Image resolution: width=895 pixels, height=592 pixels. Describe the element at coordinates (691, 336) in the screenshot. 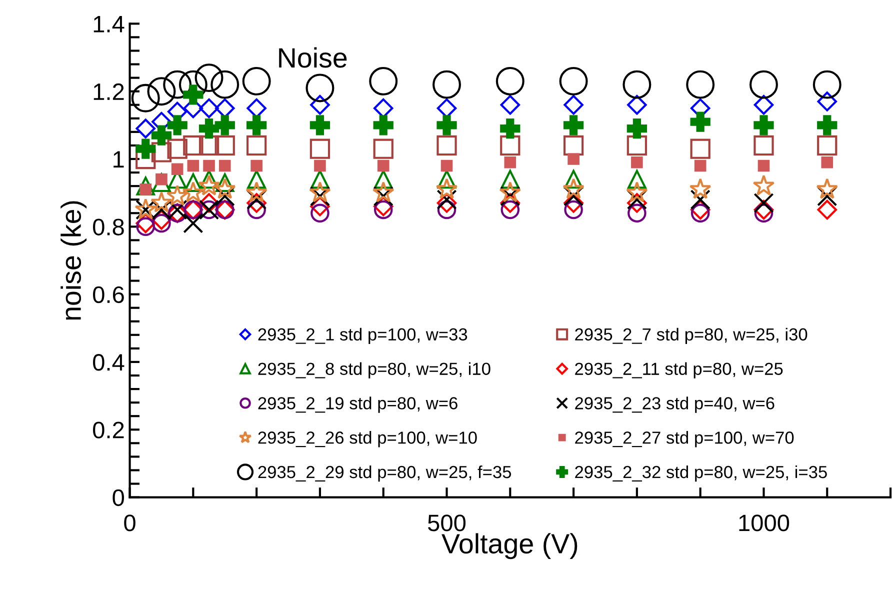

I see `legend-label: 2935_2_7 std p=80, w=25, i30` at that location.